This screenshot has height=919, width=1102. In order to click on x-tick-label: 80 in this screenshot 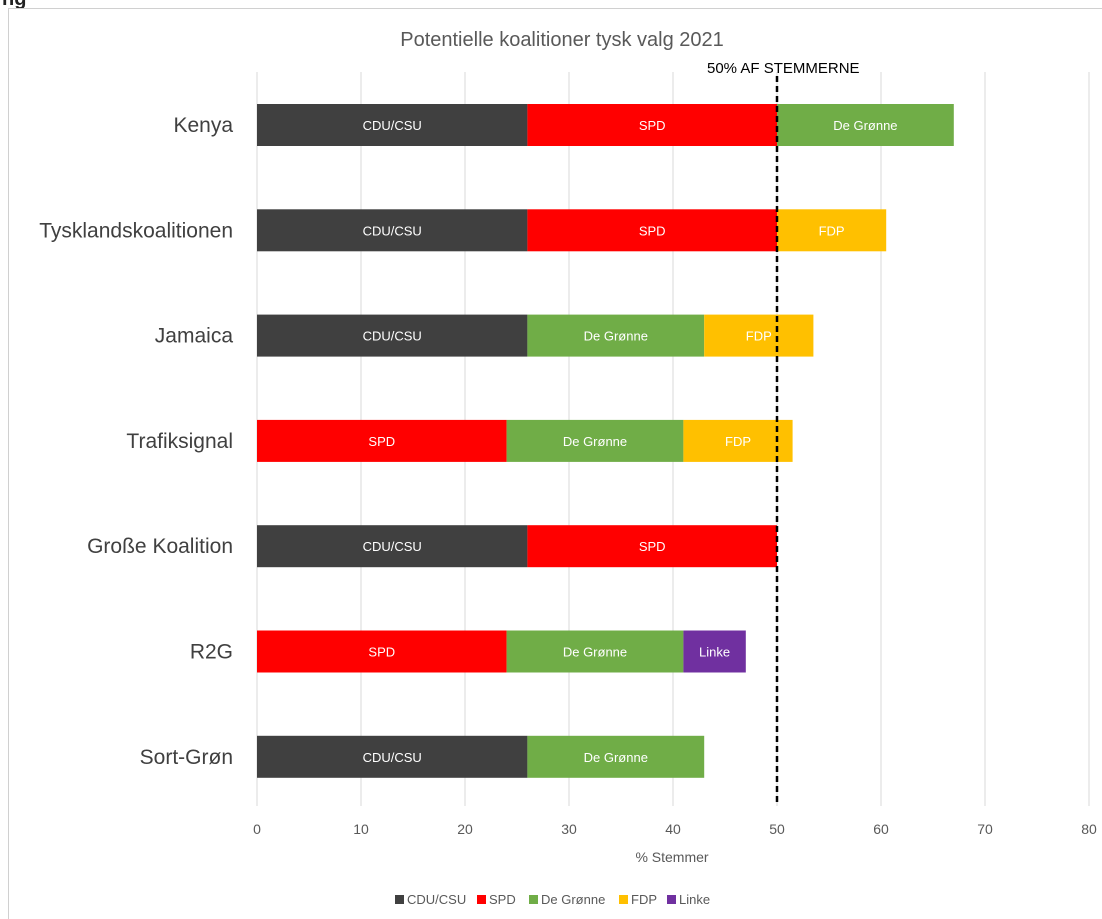, I will do `click(1089, 829)`.